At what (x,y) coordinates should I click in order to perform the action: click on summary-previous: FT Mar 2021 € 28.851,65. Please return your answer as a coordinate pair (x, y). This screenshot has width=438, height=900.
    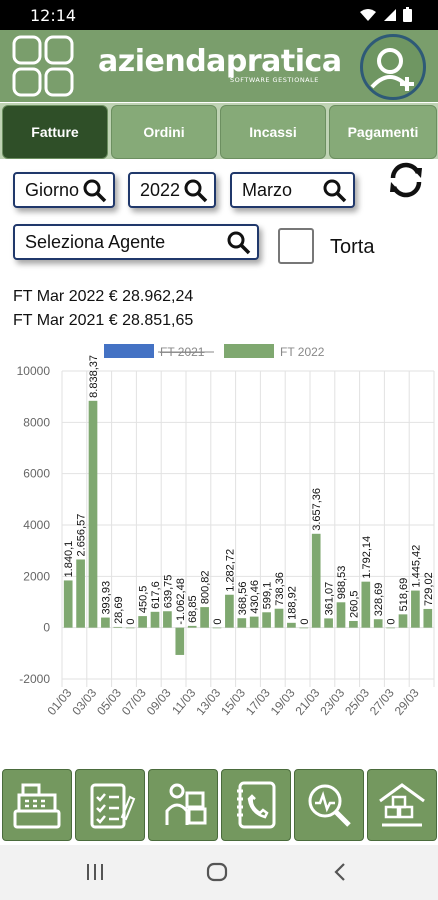
    Looking at the image, I should click on (103, 320).